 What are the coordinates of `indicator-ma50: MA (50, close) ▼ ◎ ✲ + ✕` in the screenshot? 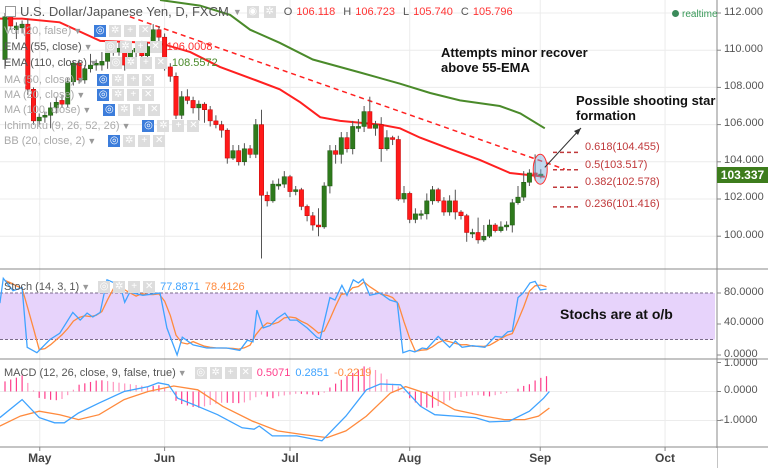 It's located at (79, 80).